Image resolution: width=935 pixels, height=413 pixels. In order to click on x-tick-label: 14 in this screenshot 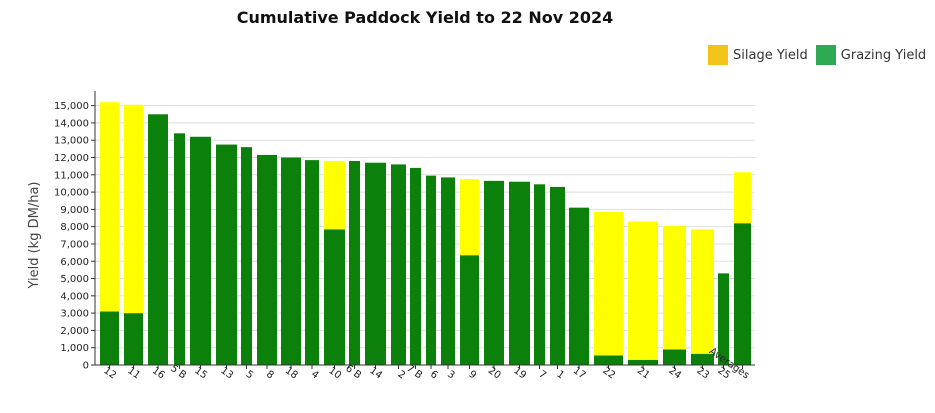, I will do `click(375, 373)`.